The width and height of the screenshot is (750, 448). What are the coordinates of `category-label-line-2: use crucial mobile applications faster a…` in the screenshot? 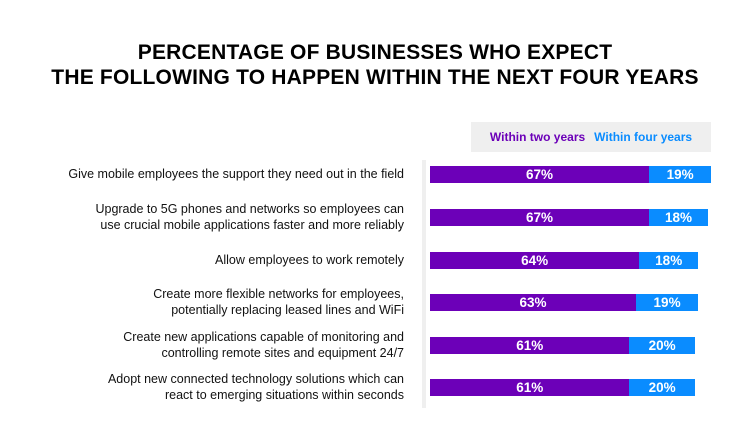 It's located at (252, 225).